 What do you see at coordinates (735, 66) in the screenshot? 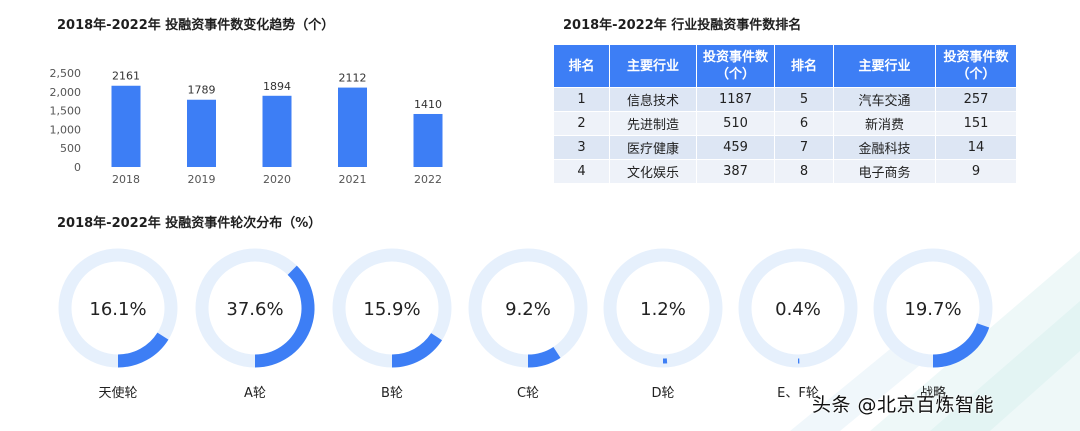
I see `header-count-1: 投资事件数（个）` at bounding box center [735, 66].